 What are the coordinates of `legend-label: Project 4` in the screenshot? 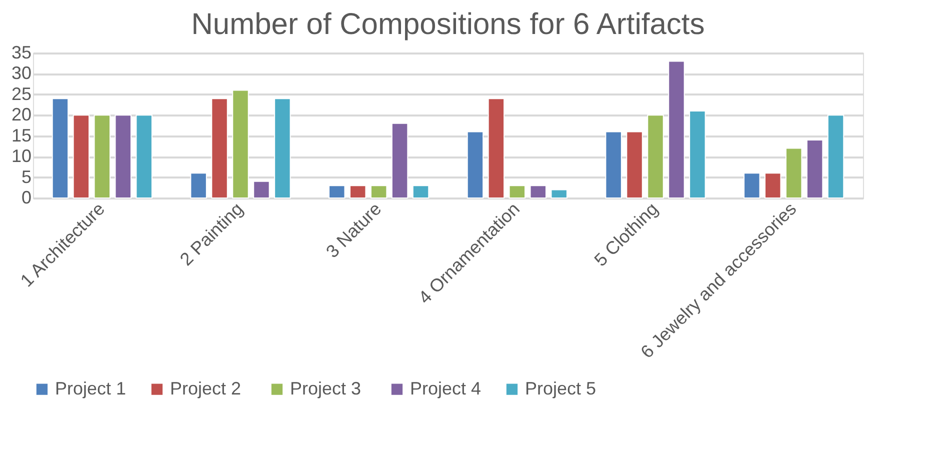 It's located at (446, 388).